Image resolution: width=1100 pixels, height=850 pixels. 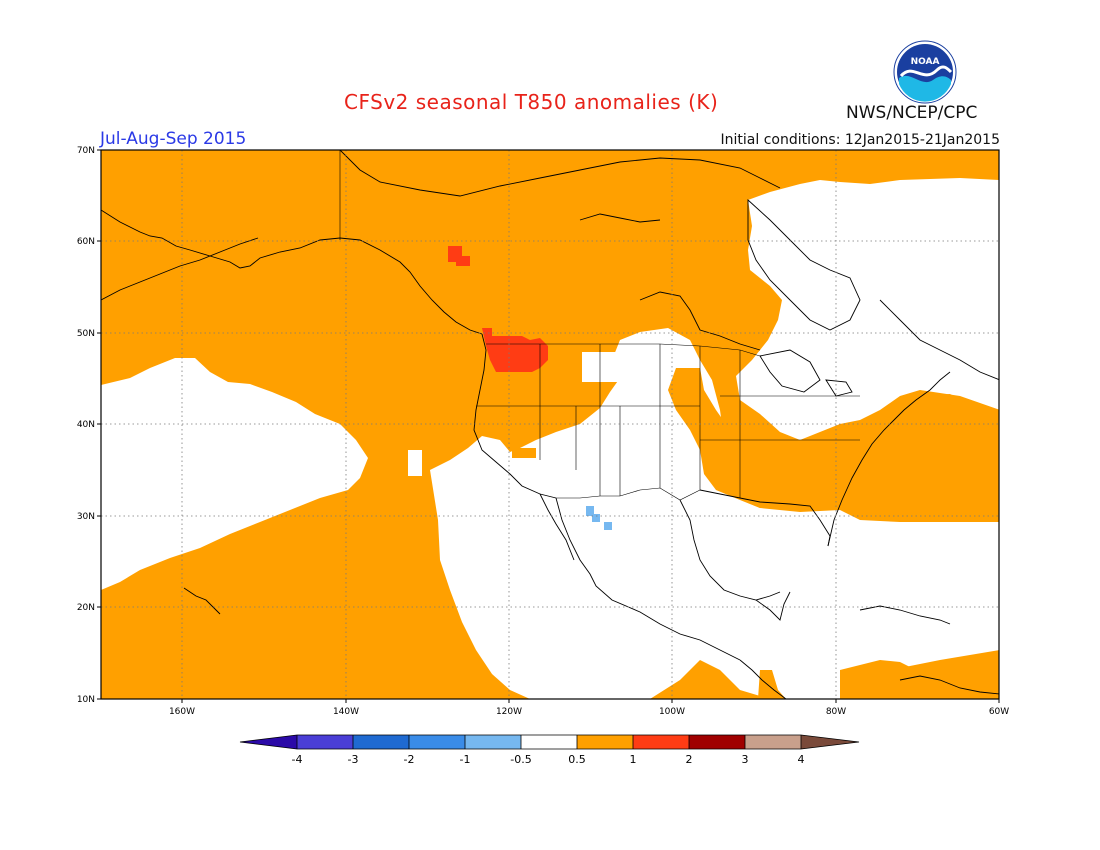 I want to click on lat-tick-label: 60N, so click(x=86, y=242).